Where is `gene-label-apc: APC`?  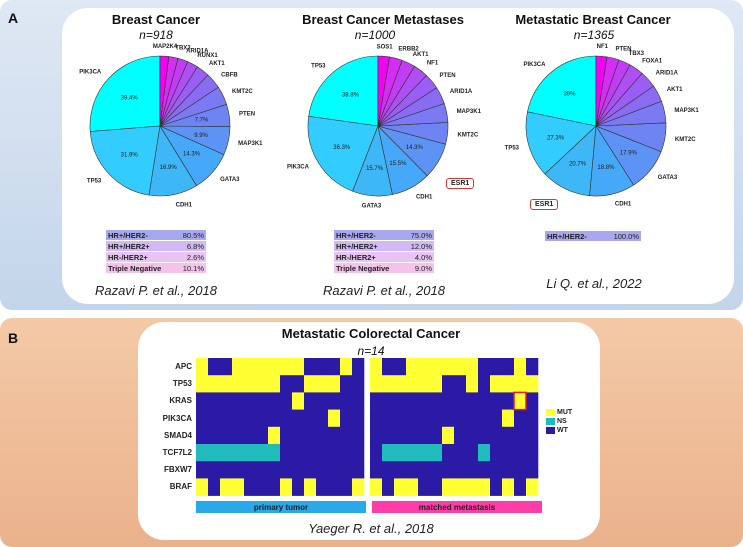 gene-label-apc: APC is located at coordinates (183, 366).